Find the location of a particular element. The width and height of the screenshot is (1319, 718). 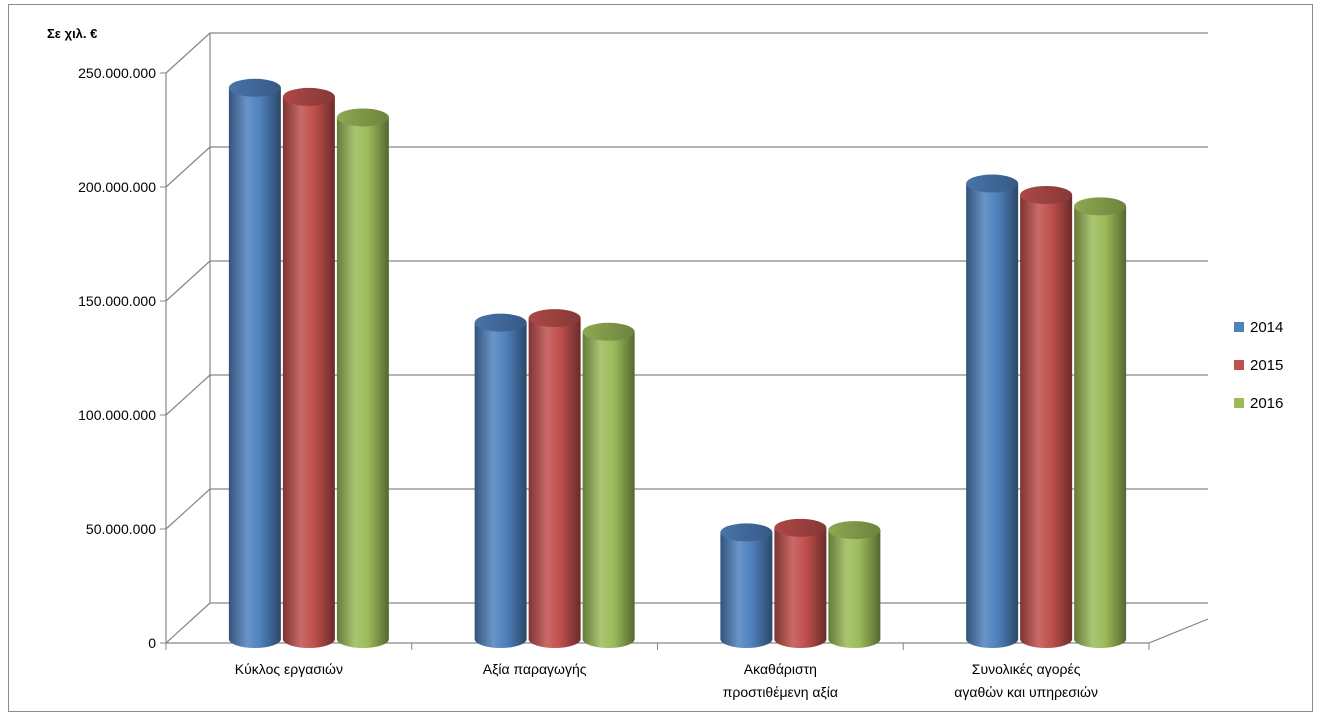

legend-item: 2016 is located at coordinates (1258, 403).